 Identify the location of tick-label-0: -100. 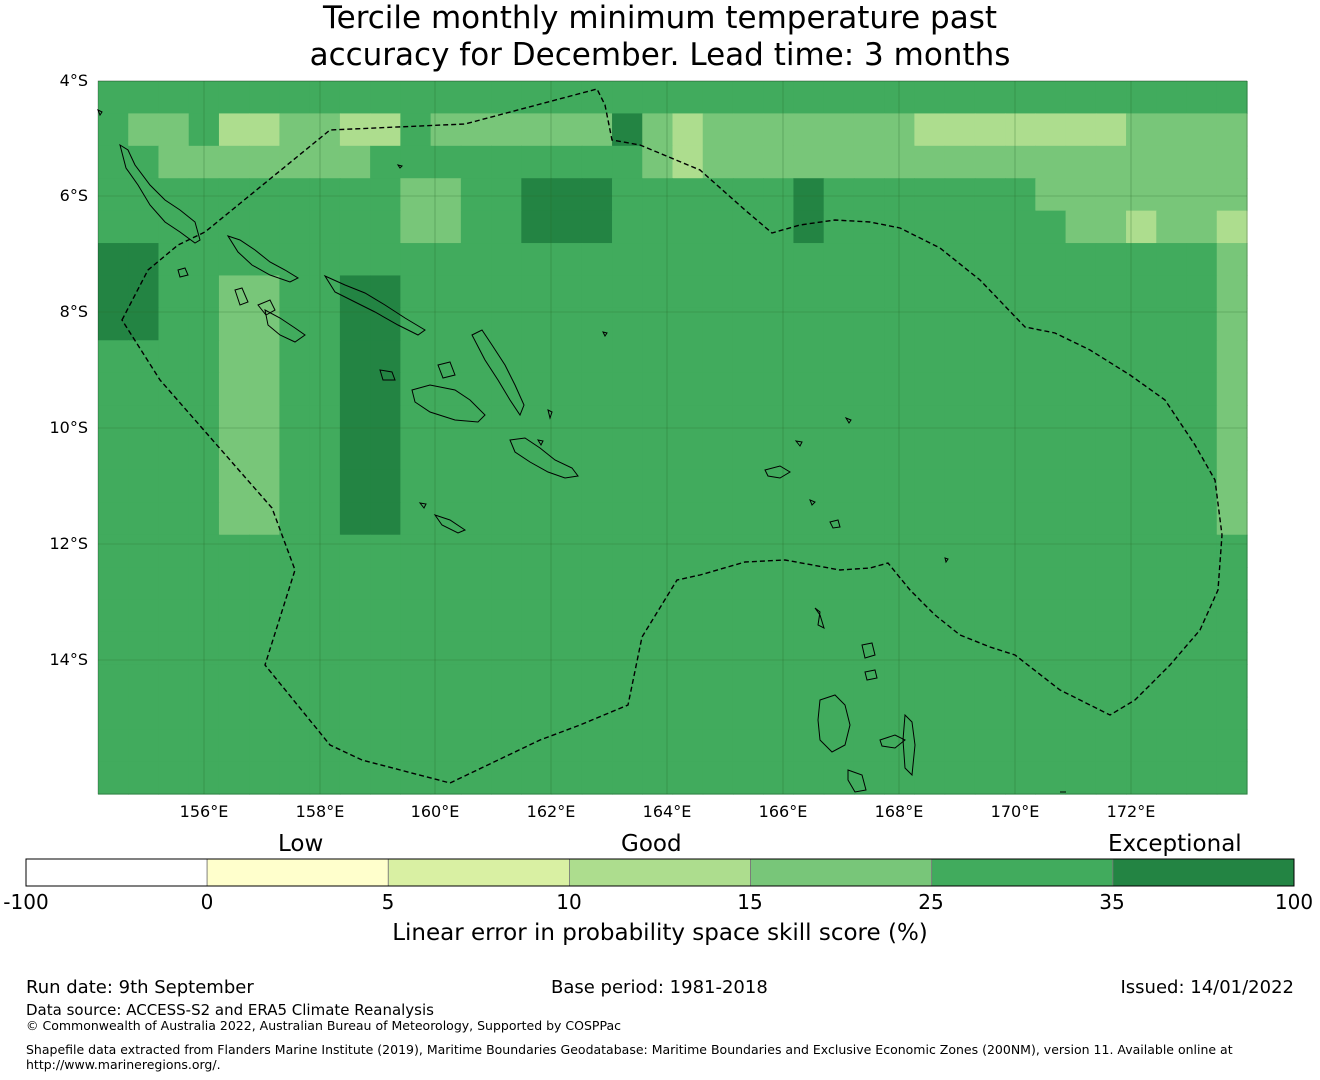
(26, 902).